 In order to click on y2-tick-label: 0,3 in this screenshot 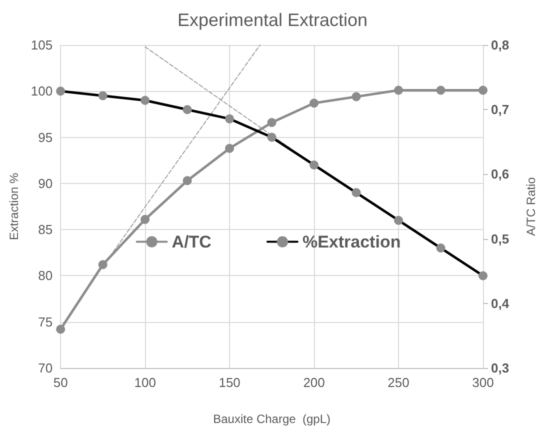, I will do `click(500, 368)`.